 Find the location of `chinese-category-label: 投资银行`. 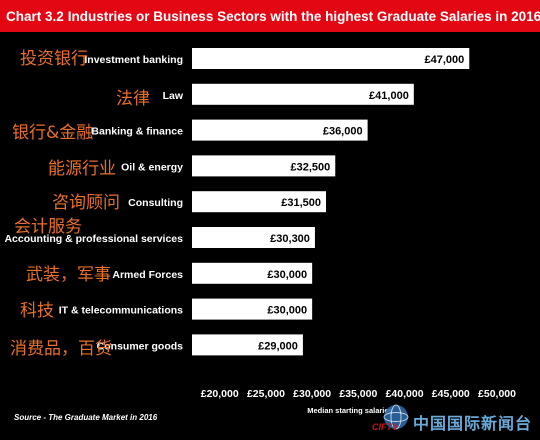

chinese-category-label: 投资银行 is located at coordinates (54, 59).